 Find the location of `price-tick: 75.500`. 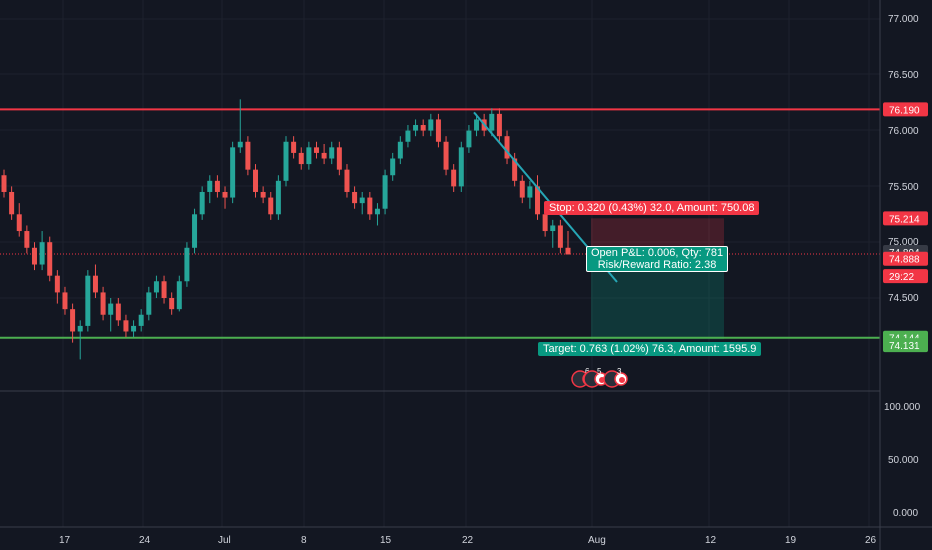

price-tick: 75.500 is located at coordinates (903, 187).